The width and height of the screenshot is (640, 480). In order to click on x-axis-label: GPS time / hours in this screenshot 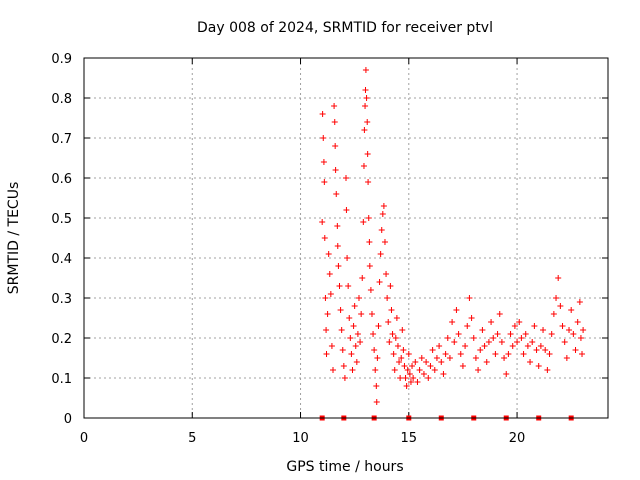, I will do `click(344, 467)`.